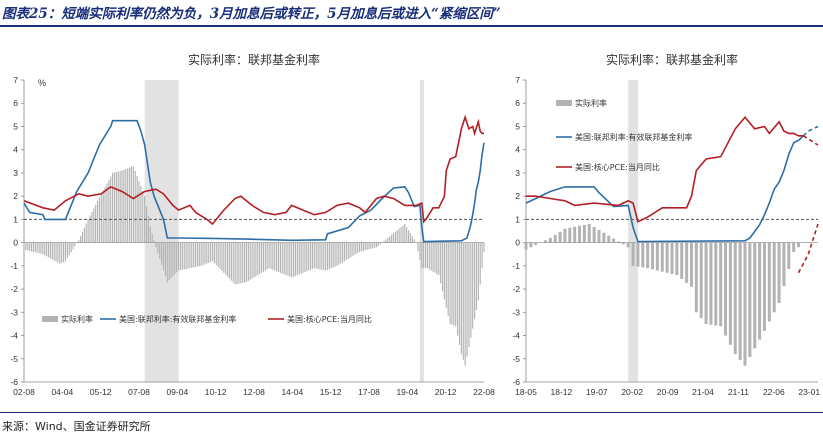 This screenshot has width=823, height=441. What do you see at coordinates (369, 392) in the screenshot?
I see `x-tick-label: 17-08` at bounding box center [369, 392].